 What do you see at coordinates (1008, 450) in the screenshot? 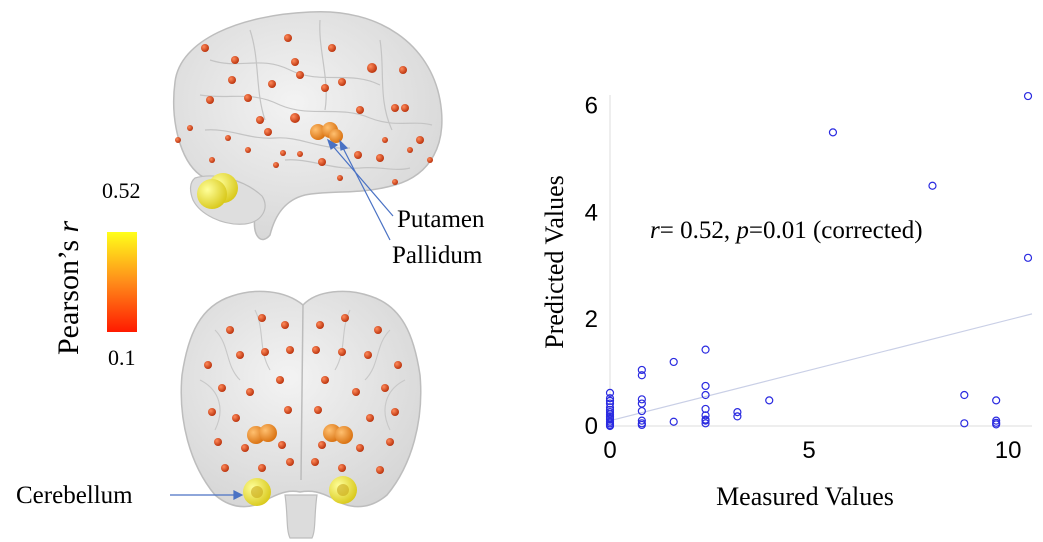
I see `x-tick-label: 10` at bounding box center [1008, 450].